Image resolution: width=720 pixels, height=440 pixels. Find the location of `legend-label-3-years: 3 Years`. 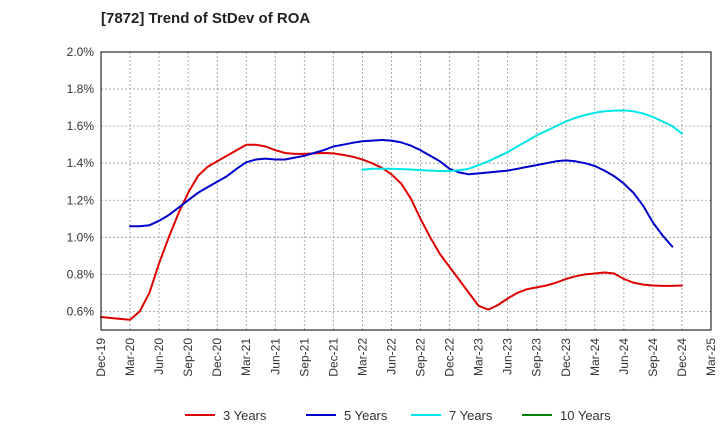

legend-label-3-years: 3 Years is located at coordinates (245, 415).